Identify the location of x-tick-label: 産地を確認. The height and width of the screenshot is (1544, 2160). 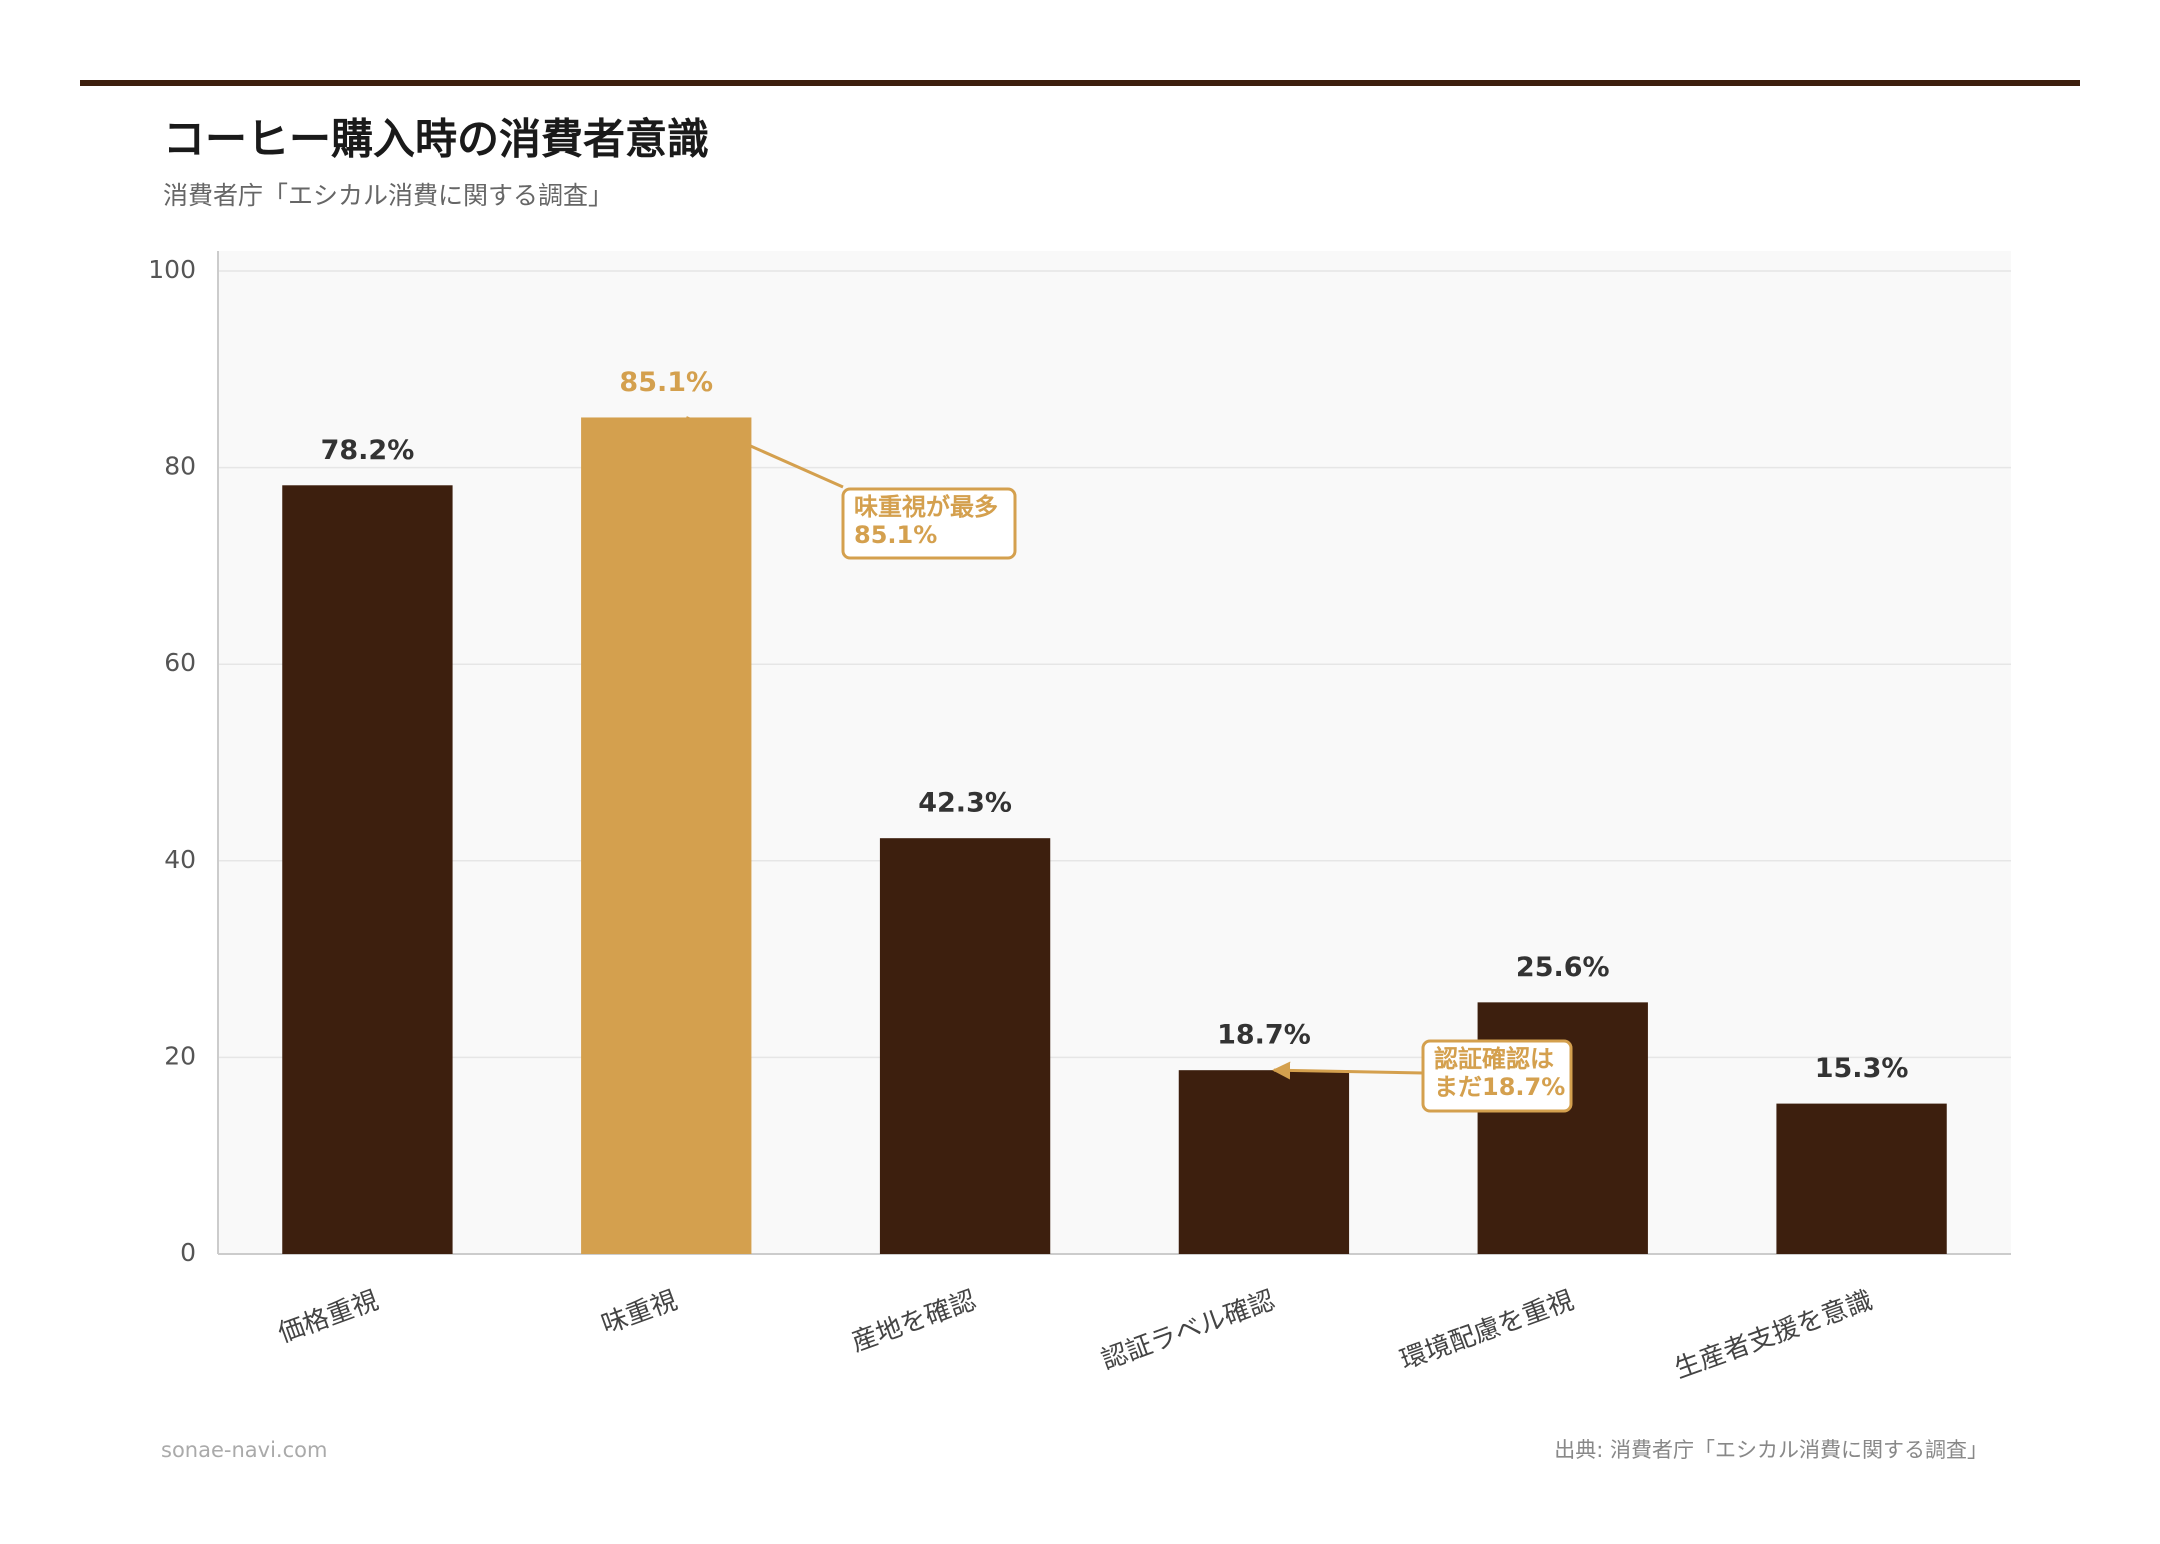
(914, 1321).